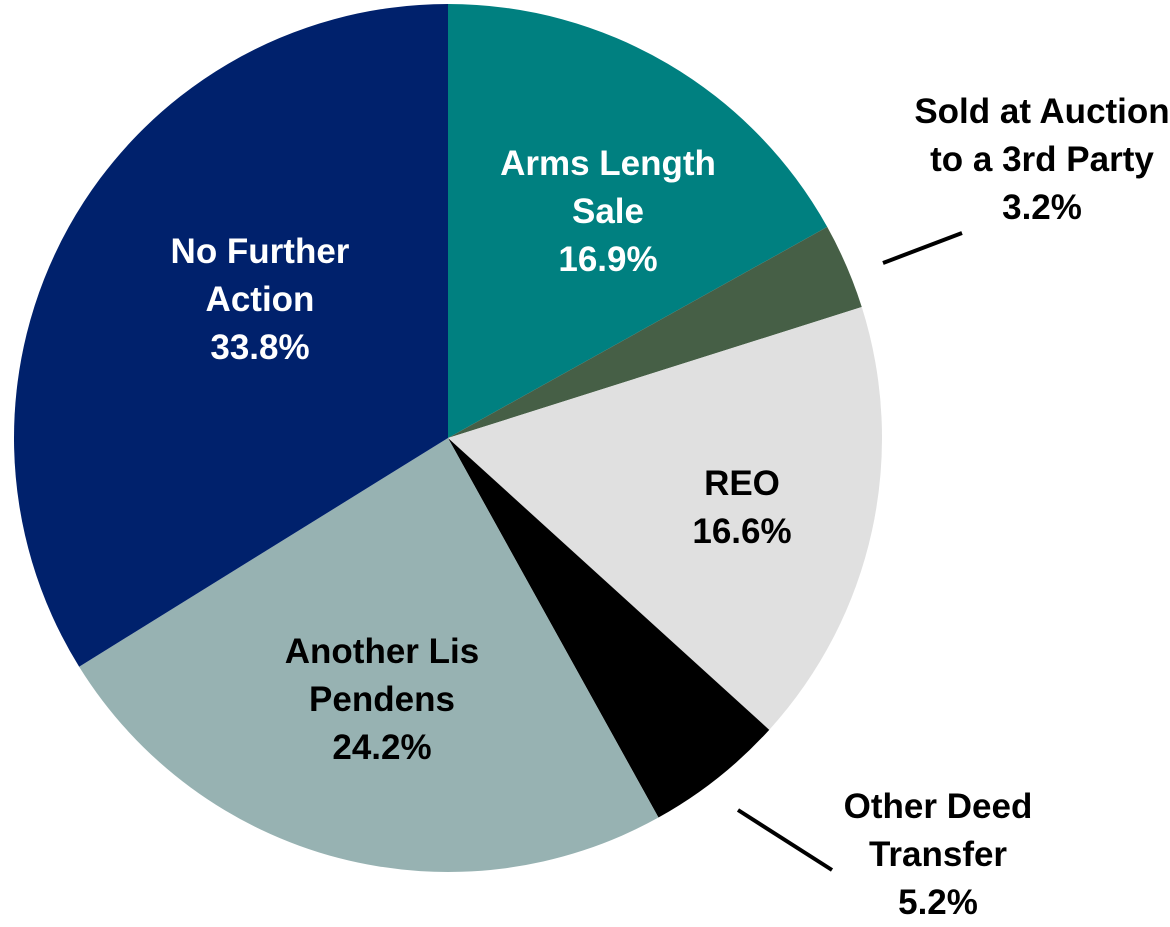 The height and width of the screenshot is (927, 1170). What do you see at coordinates (608, 187) in the screenshot?
I see `category-label: Arms Length Sale` at bounding box center [608, 187].